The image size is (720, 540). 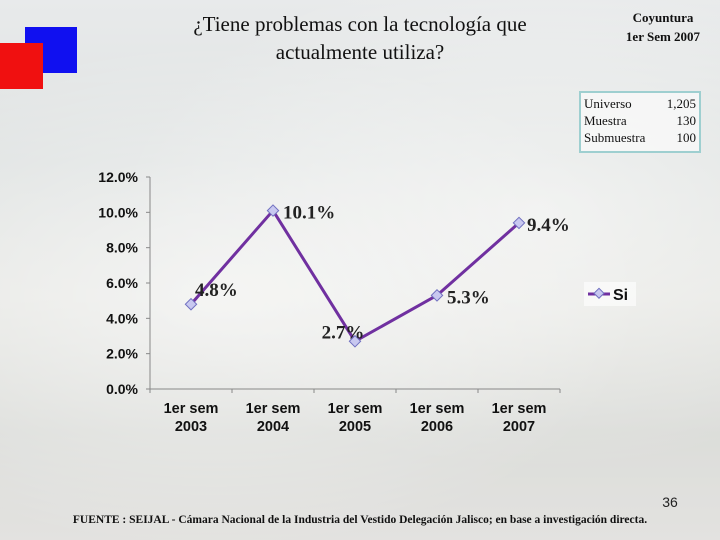 I want to click on y-tick-label: 12.0%, so click(x=118, y=177).